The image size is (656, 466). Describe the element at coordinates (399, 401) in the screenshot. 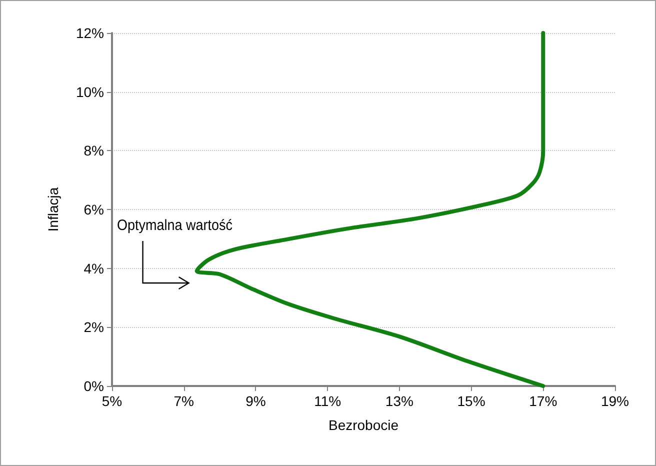

I see `x-tick-label: 13%` at that location.